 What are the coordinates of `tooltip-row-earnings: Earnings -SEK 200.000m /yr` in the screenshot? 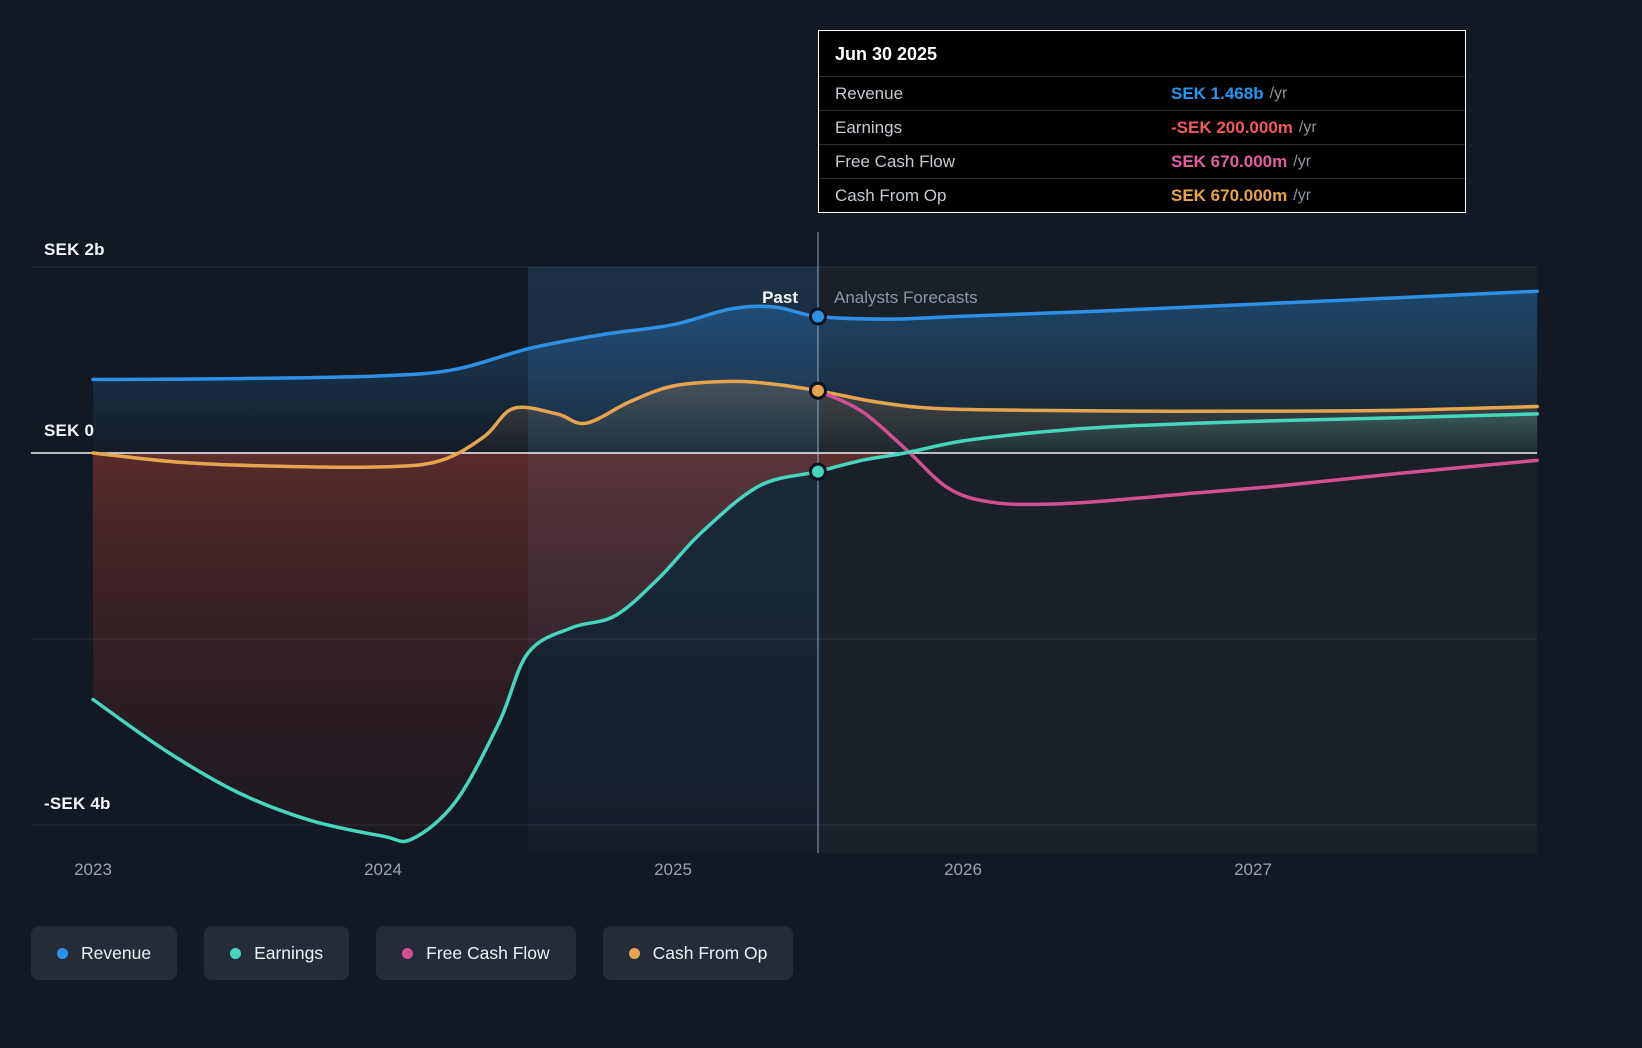 It's located at (1142, 127).